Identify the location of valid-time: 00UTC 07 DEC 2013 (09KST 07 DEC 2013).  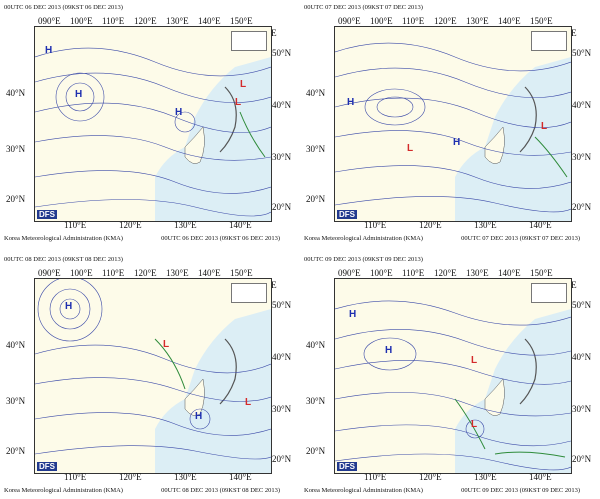
(520, 238).